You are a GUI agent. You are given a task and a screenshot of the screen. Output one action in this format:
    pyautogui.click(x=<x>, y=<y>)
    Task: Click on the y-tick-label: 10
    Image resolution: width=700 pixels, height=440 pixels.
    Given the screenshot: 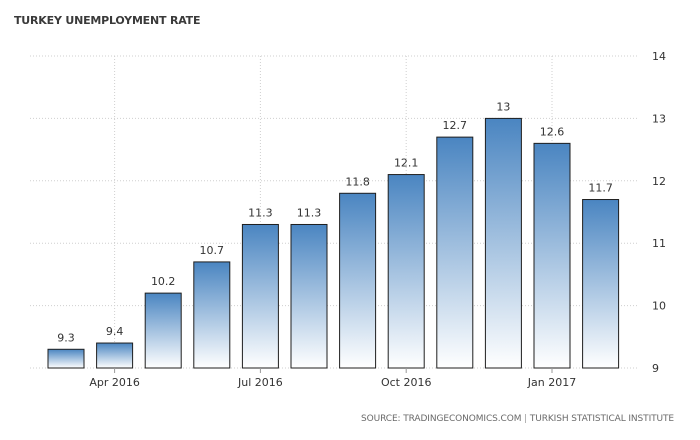 What is the action you would take?
    pyautogui.click(x=659, y=306)
    